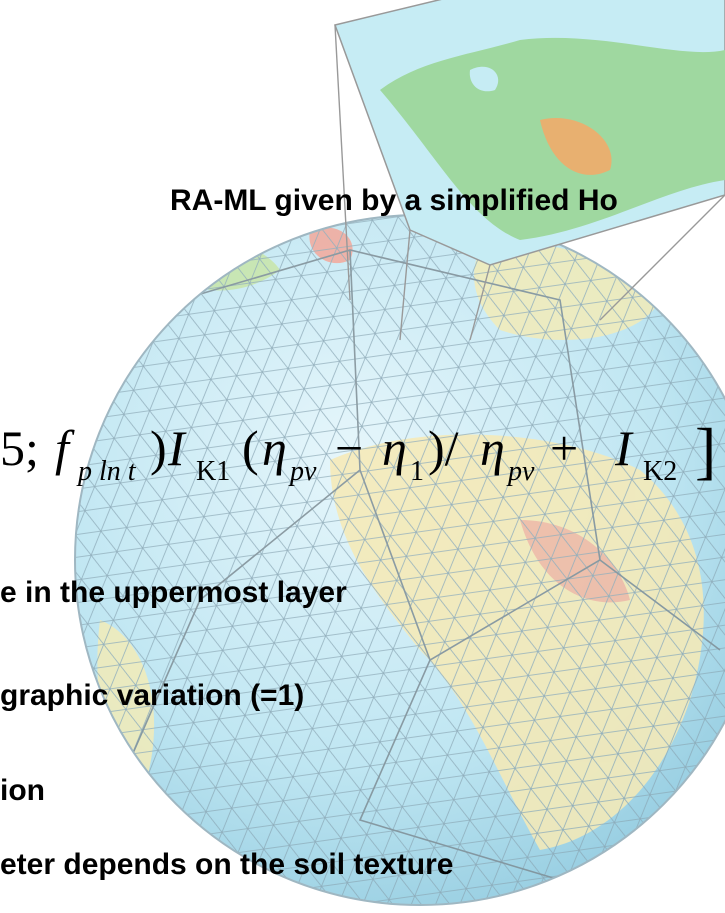 Image resolution: width=725 pixels, height=913 pixels. What do you see at coordinates (65, 448) in the screenshot?
I see `formula-part: f` at bounding box center [65, 448].